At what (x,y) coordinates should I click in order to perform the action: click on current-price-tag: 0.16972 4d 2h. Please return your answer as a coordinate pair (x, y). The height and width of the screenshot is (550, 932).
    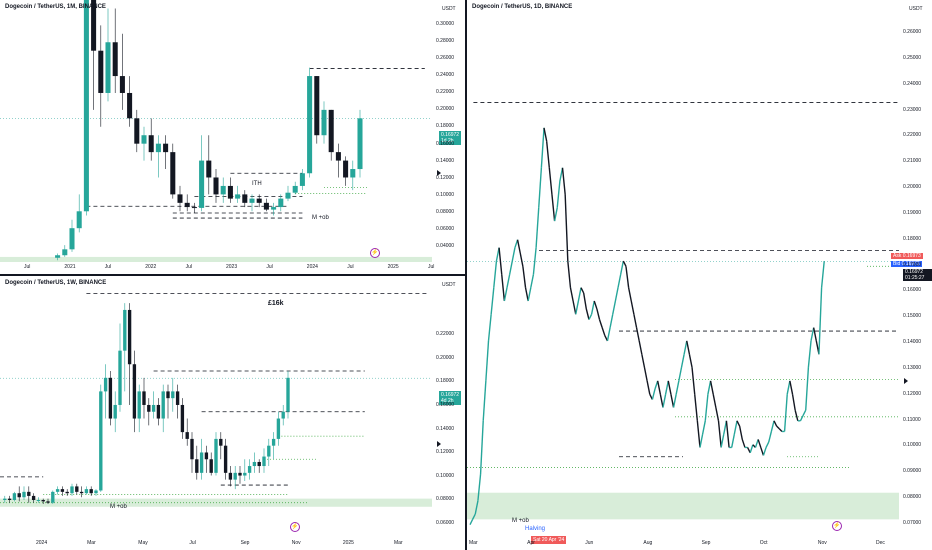
    Looking at the image, I should click on (450, 398).